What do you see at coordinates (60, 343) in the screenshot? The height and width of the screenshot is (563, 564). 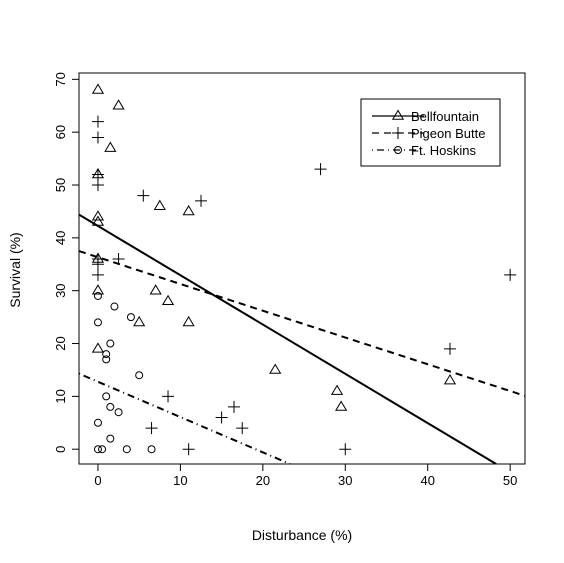 I see `y-tick-label: 20` at bounding box center [60, 343].